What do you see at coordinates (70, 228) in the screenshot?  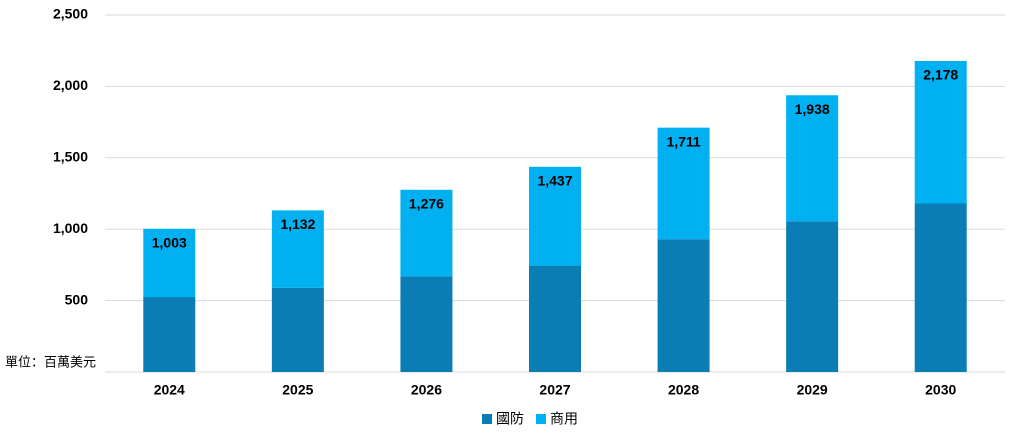 I see `y-tick-label: 1,000` at bounding box center [70, 228].